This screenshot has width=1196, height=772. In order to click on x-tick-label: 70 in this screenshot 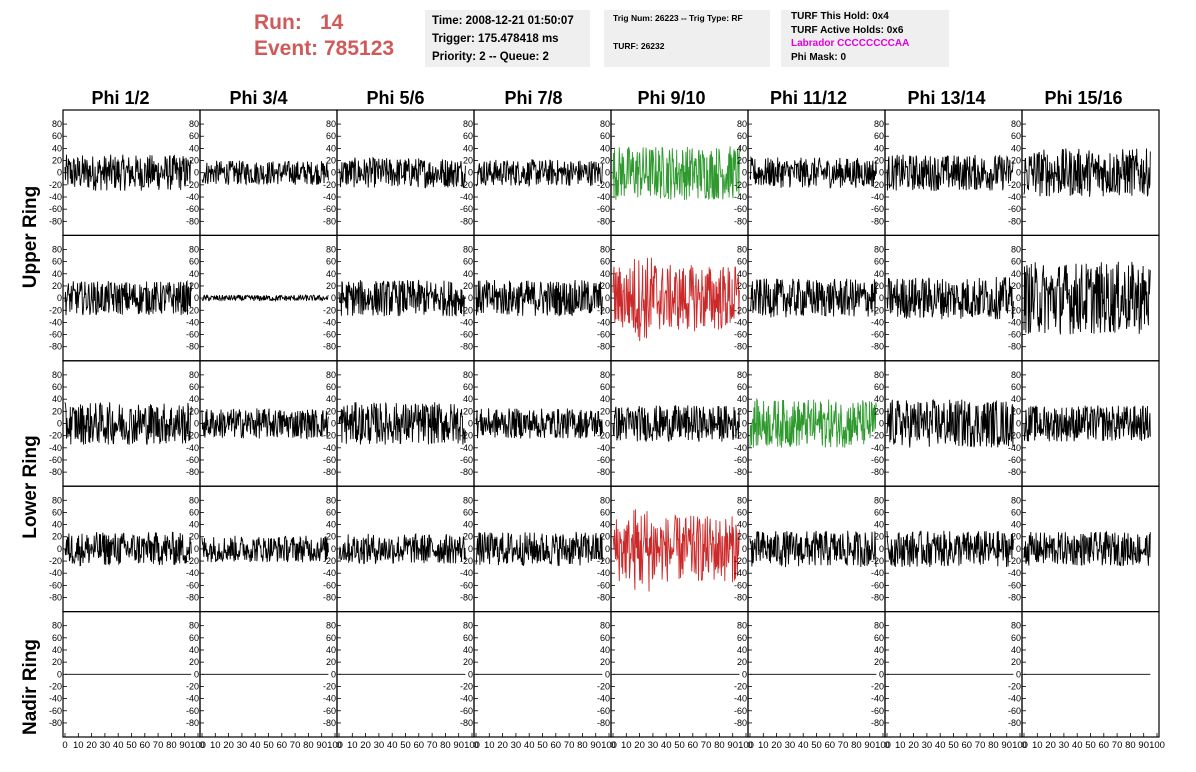, I will do `click(1117, 745)`.